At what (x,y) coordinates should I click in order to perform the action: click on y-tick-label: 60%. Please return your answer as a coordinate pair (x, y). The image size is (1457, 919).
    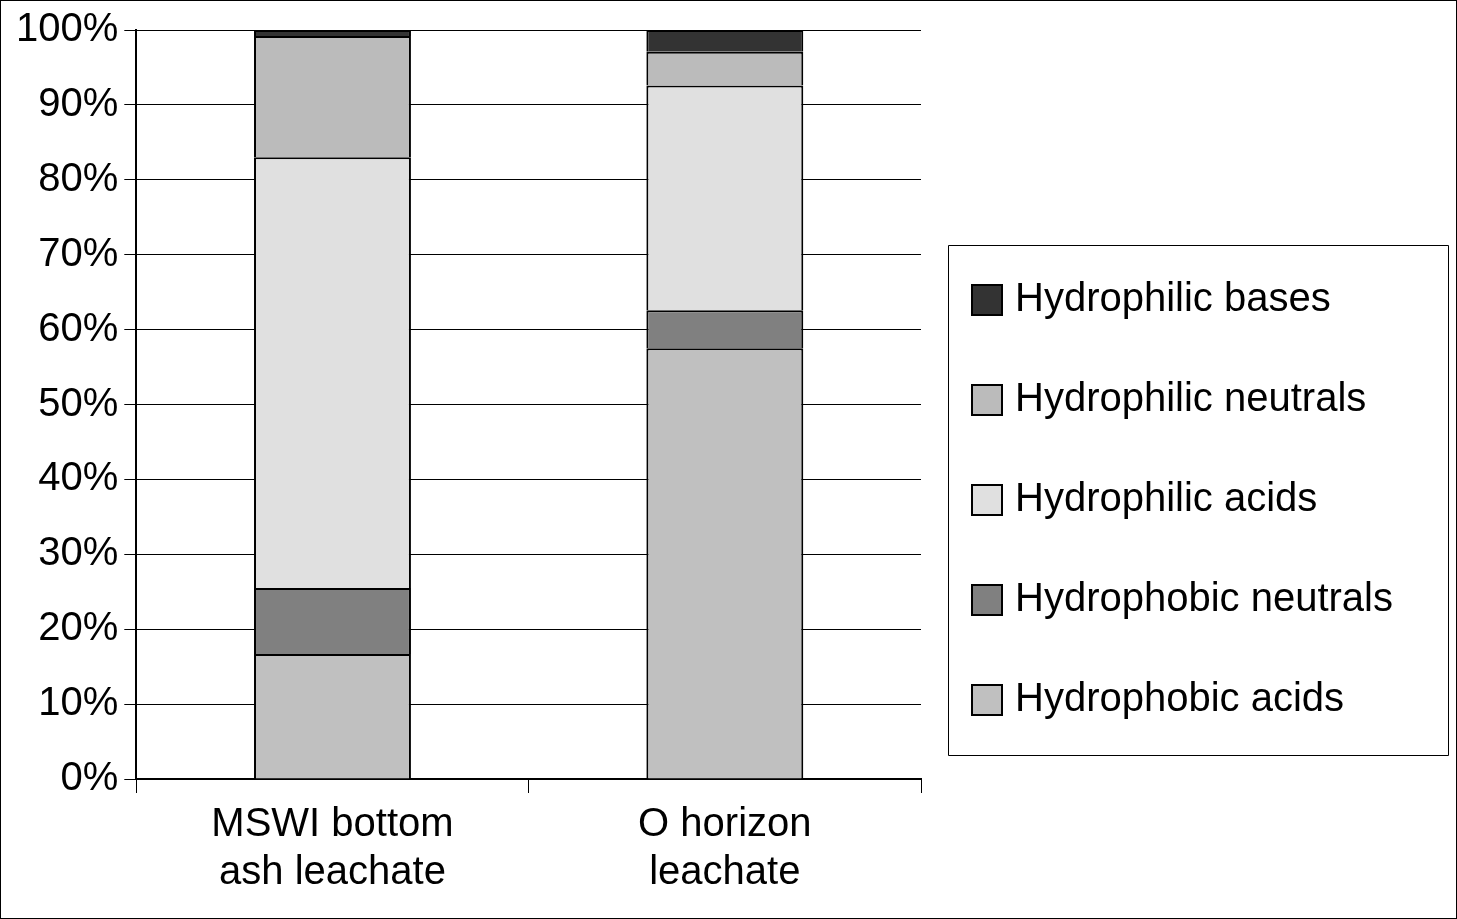
    Looking at the image, I should click on (78, 326).